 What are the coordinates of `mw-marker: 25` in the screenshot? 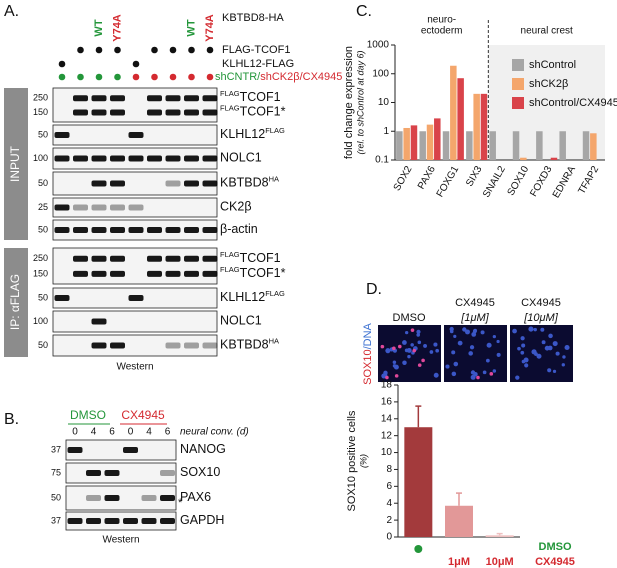 It's located at (43, 207).